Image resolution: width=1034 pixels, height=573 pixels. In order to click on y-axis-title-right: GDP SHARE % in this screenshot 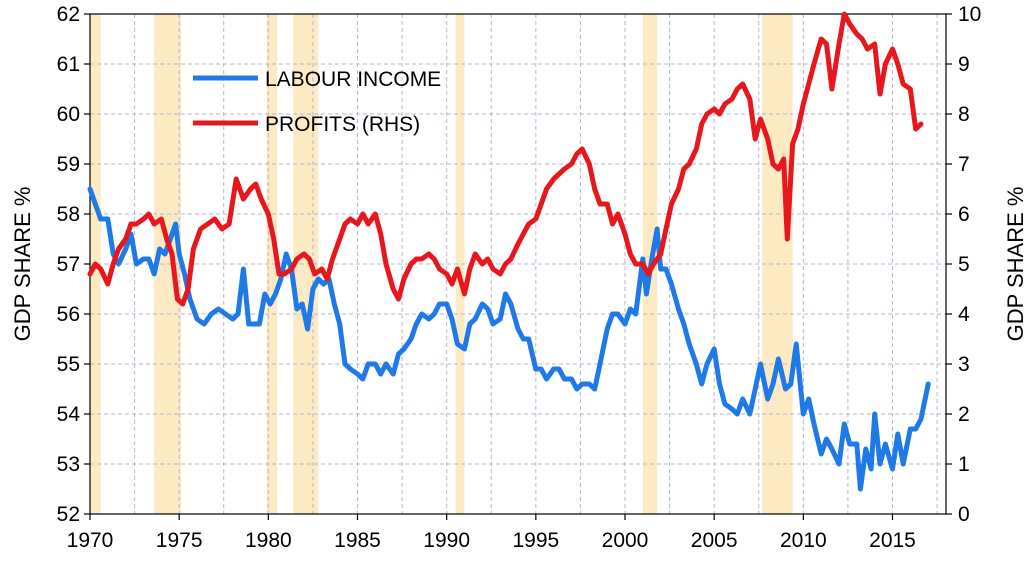, I will do `click(1015, 264)`.